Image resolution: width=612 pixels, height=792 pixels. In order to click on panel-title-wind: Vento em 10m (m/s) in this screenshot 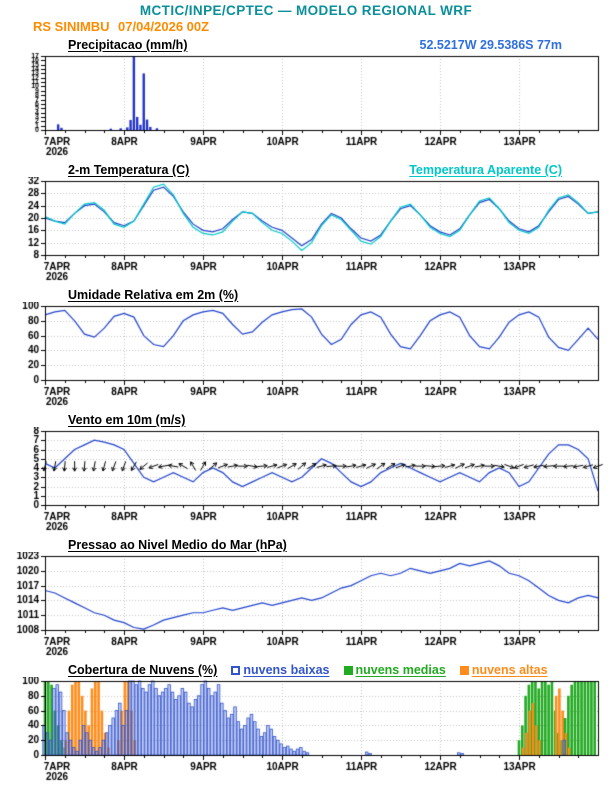, I will do `click(127, 420)`.